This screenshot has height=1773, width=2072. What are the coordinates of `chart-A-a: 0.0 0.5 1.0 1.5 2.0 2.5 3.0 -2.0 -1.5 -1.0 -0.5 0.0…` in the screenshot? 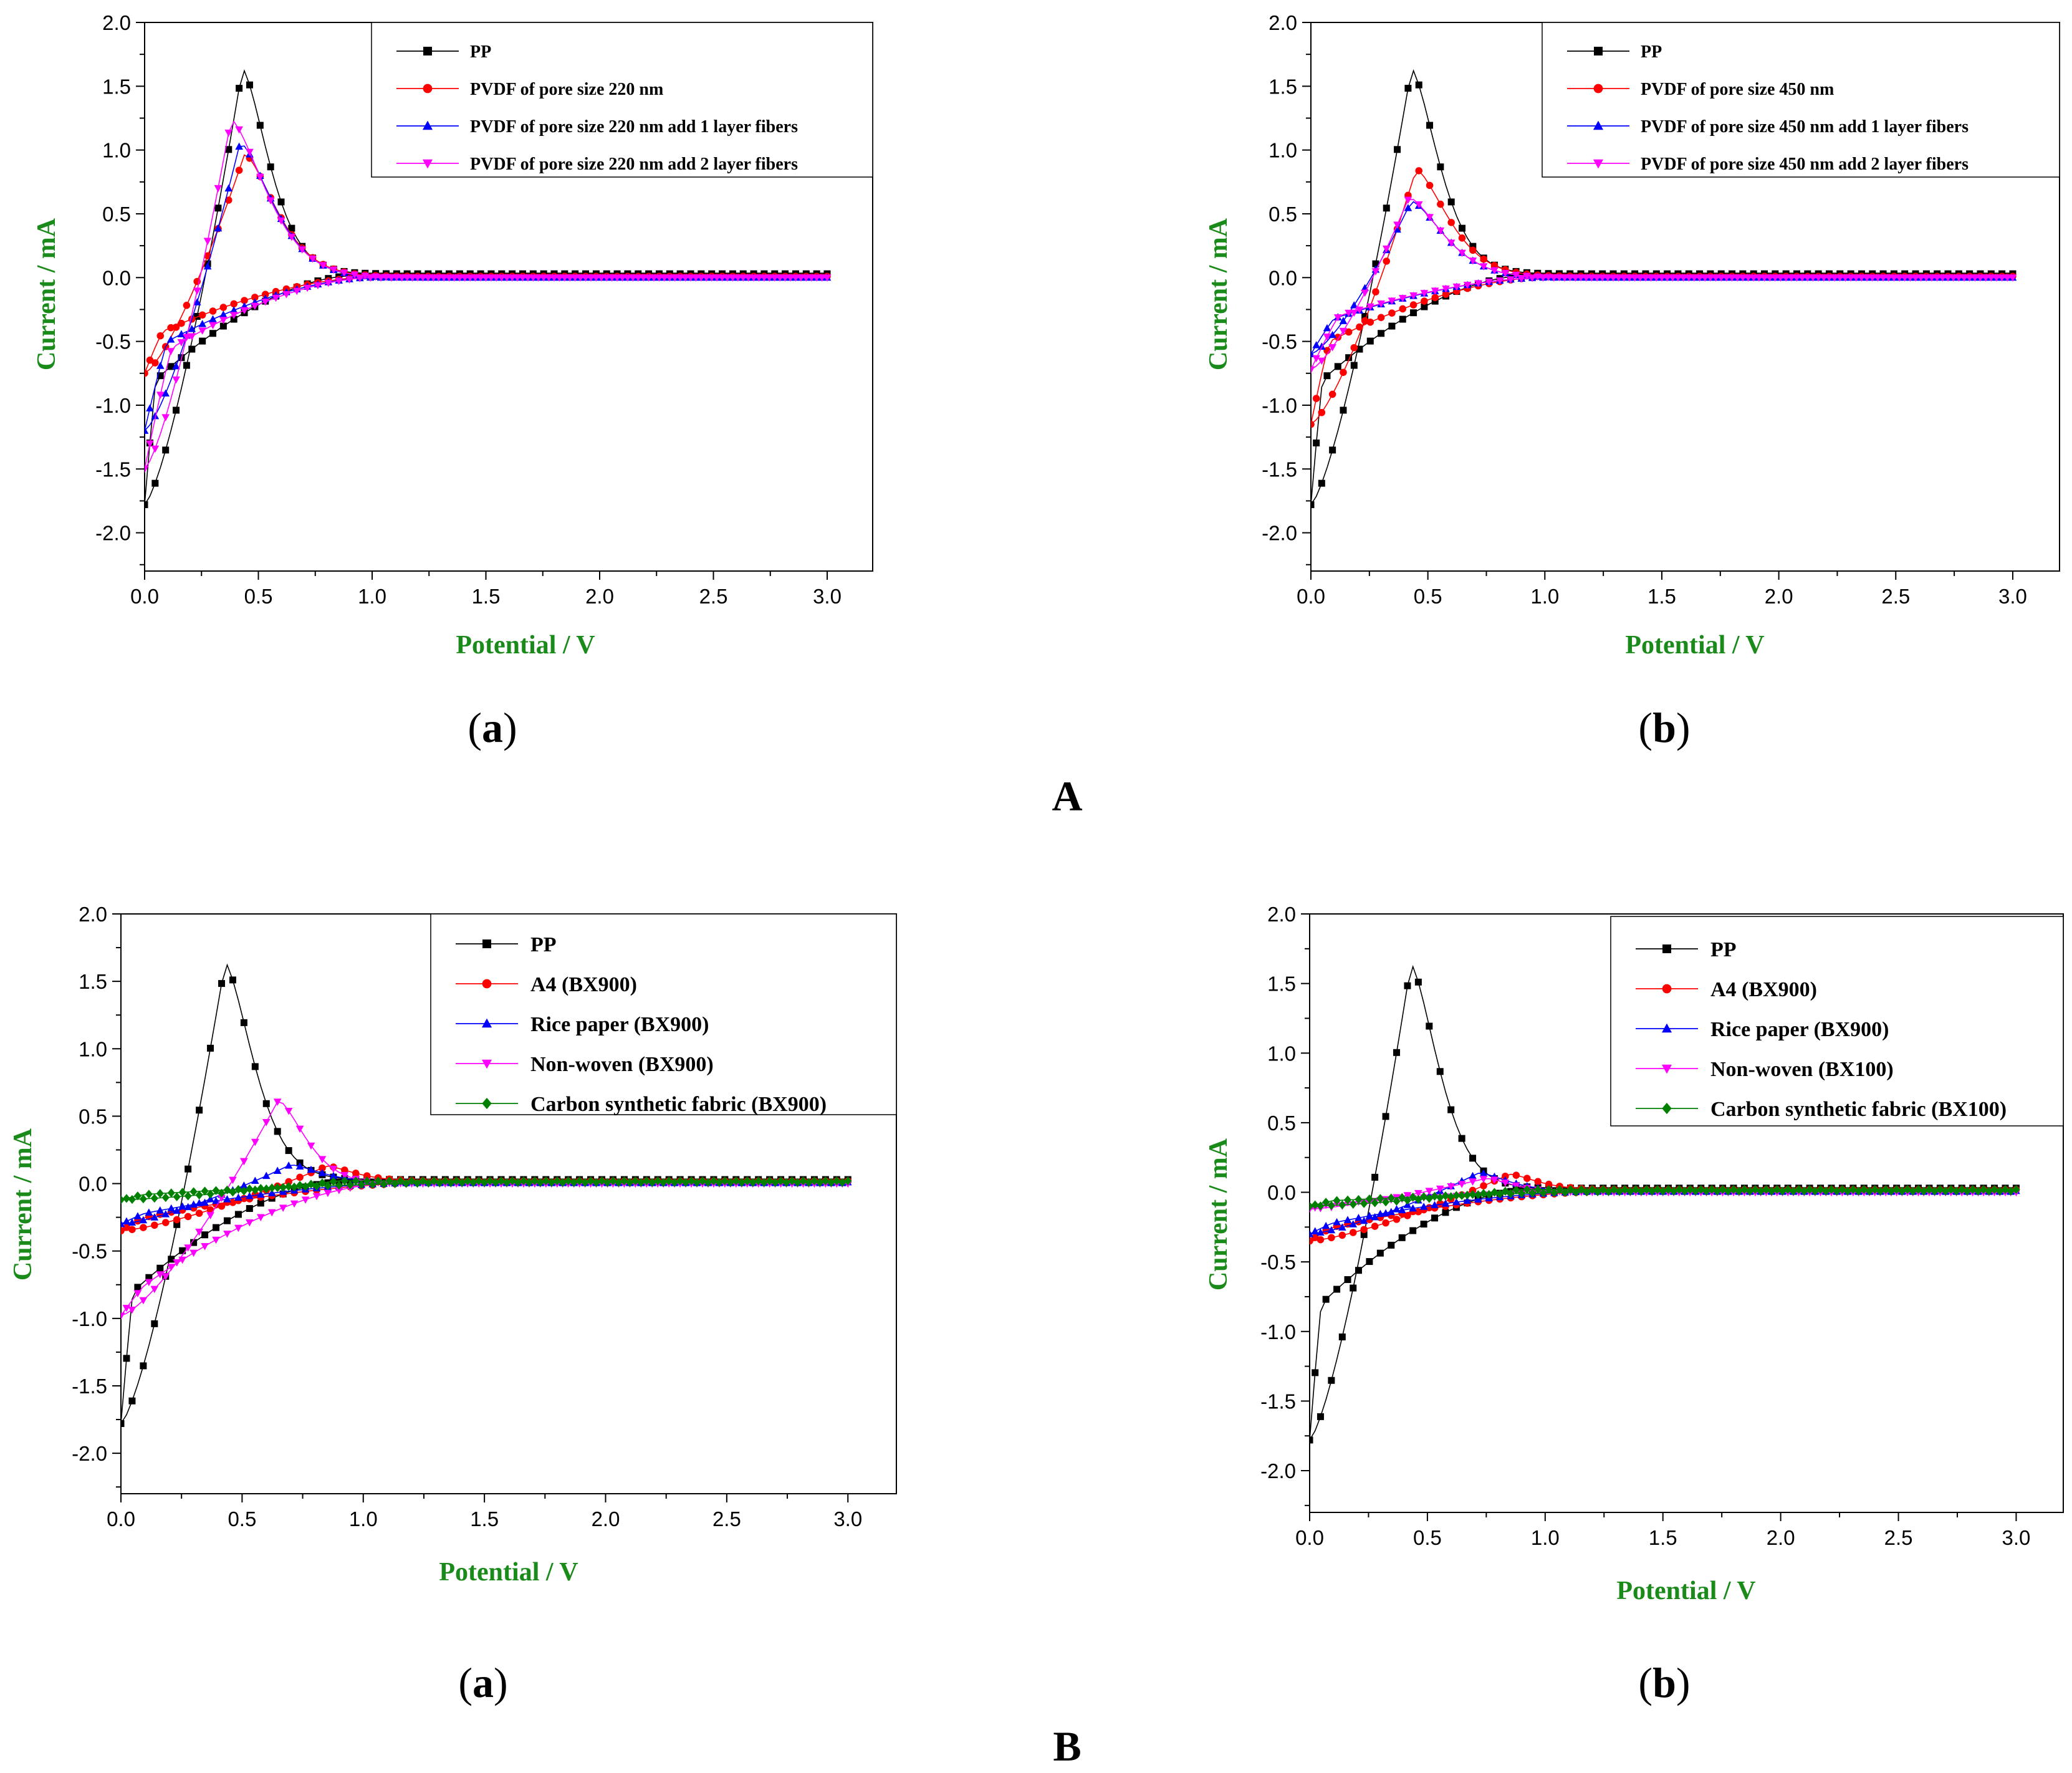 It's located at (452, 335).